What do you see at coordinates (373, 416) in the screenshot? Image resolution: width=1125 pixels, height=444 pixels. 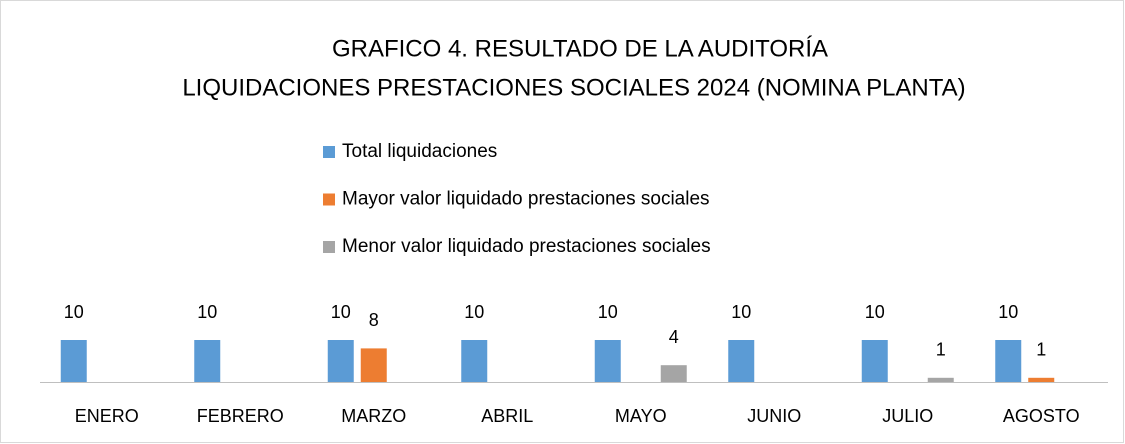 I see `x-tick-label: MARZO` at bounding box center [373, 416].